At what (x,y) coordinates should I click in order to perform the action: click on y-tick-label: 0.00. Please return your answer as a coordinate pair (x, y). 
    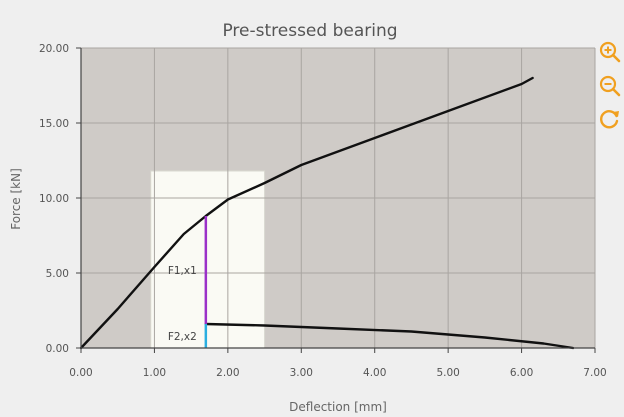
    Looking at the image, I should click on (57, 349).